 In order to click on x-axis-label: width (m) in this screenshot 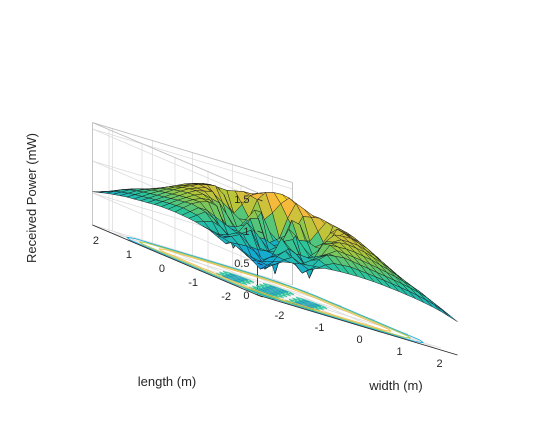, I will do `click(395, 385)`.